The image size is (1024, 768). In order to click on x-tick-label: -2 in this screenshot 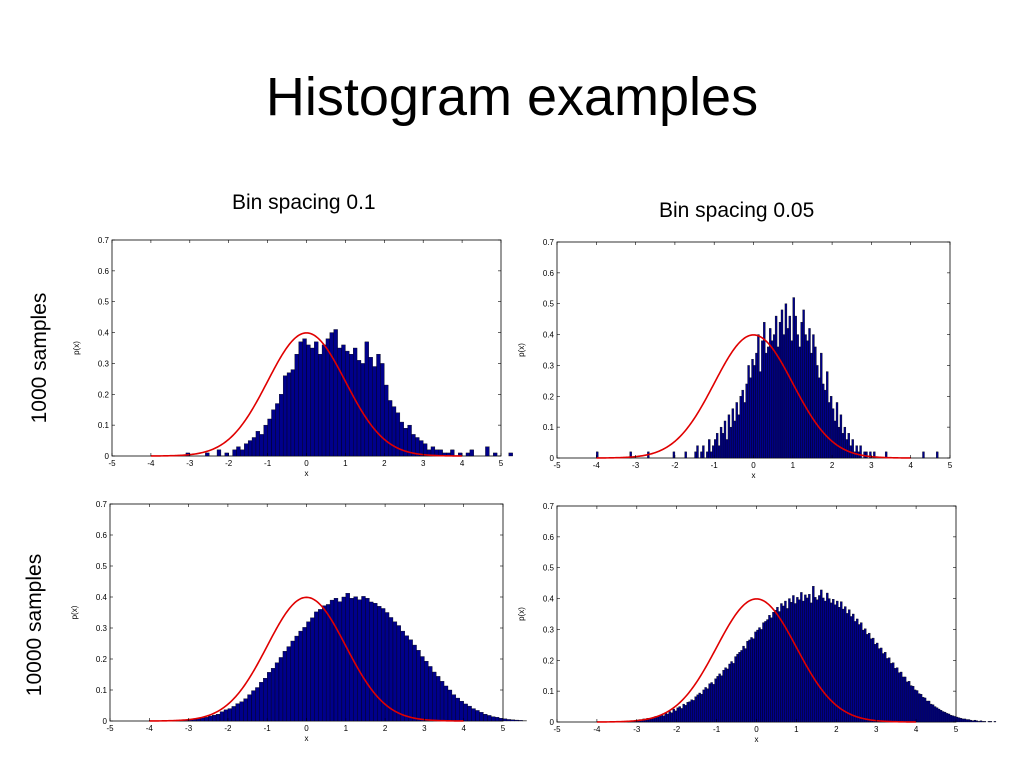, I will do `click(677, 729)`.